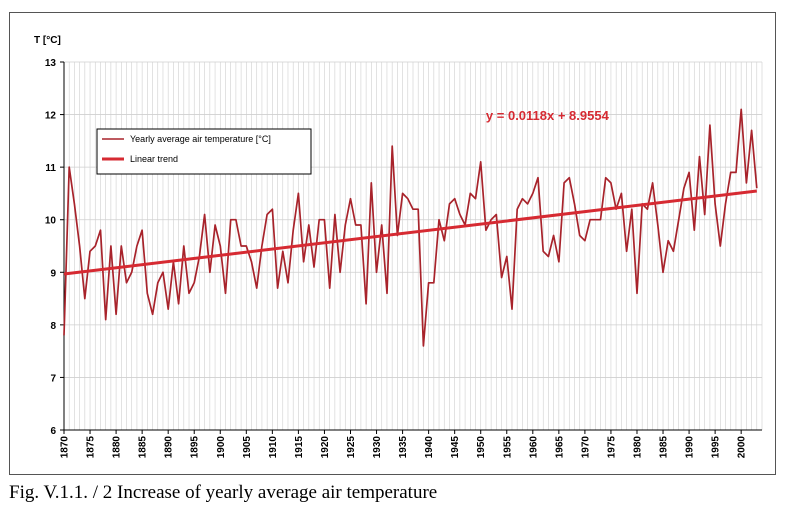 Image resolution: width=794 pixels, height=519 pixels. Describe the element at coordinates (507, 447) in the screenshot. I see `x-tick-label: 1955` at that location.